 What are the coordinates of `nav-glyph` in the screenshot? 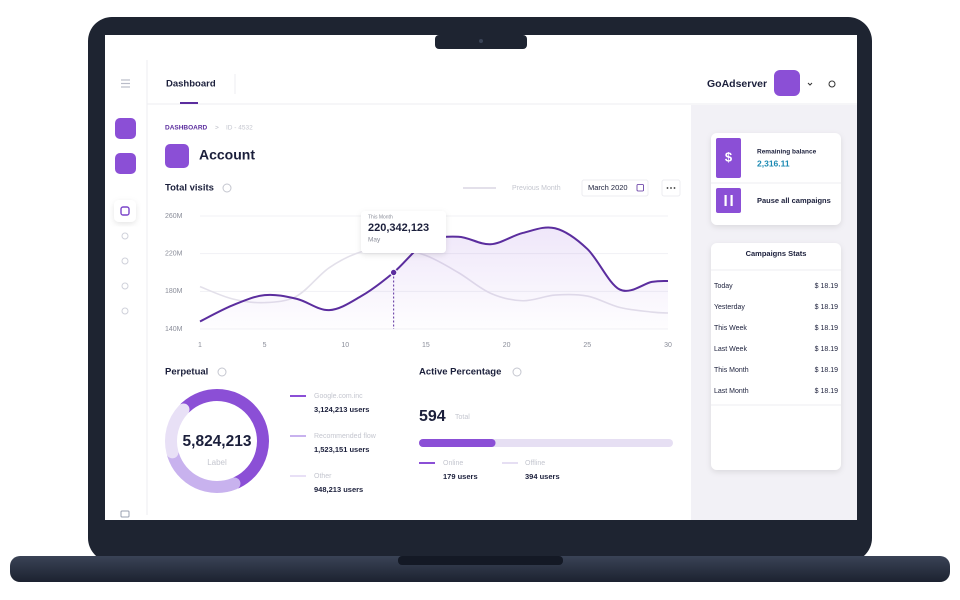 It's located at (125, 211).